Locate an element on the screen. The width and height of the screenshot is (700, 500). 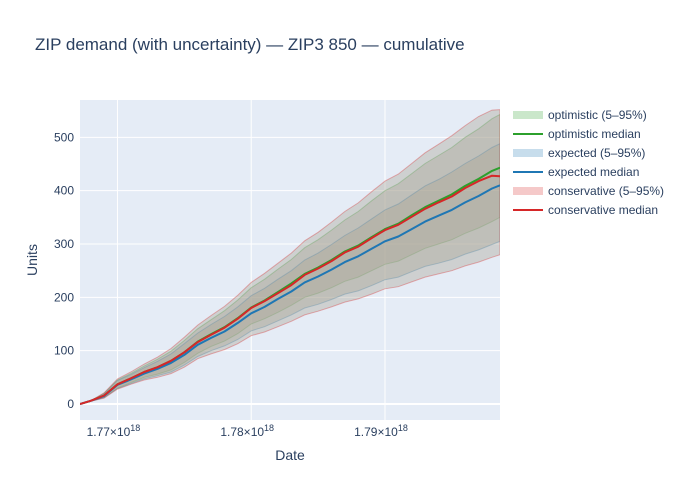
legend-item-conservative-band: conservative (5–95%) is located at coordinates (588, 191).